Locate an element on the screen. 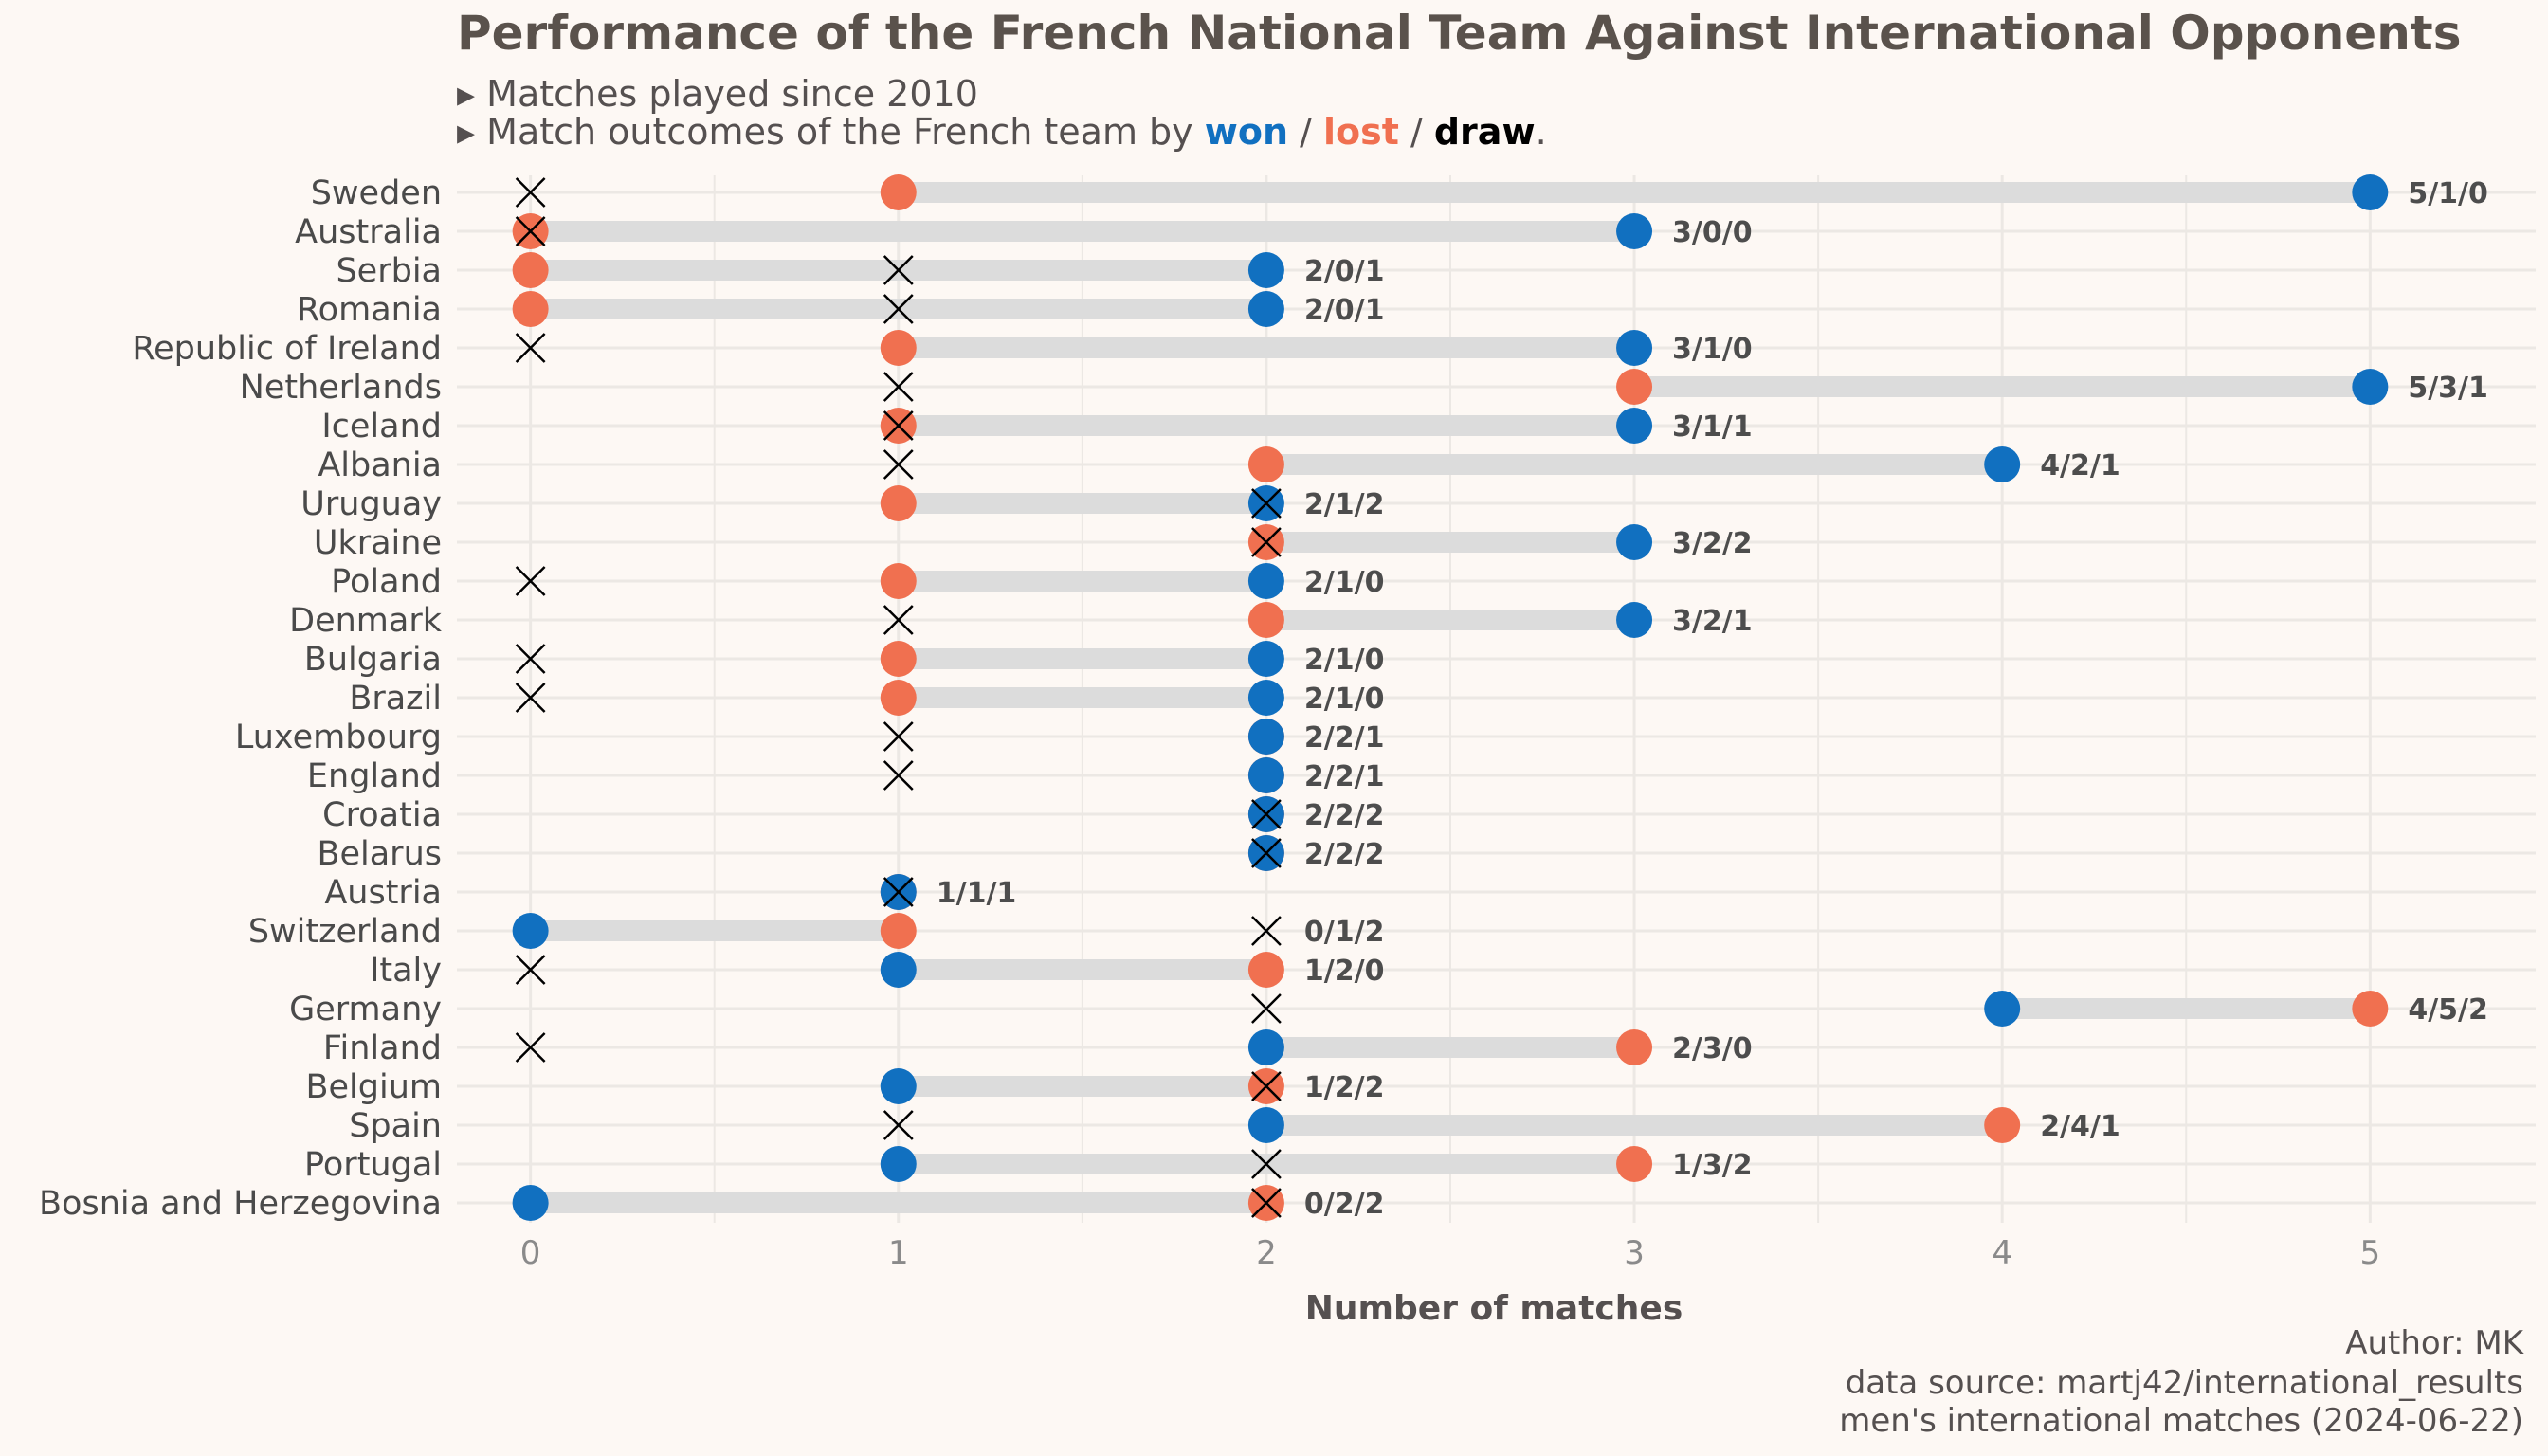 Image resolution: width=2548 pixels, height=1456 pixels. country-label: Uruguay is located at coordinates (371, 504).